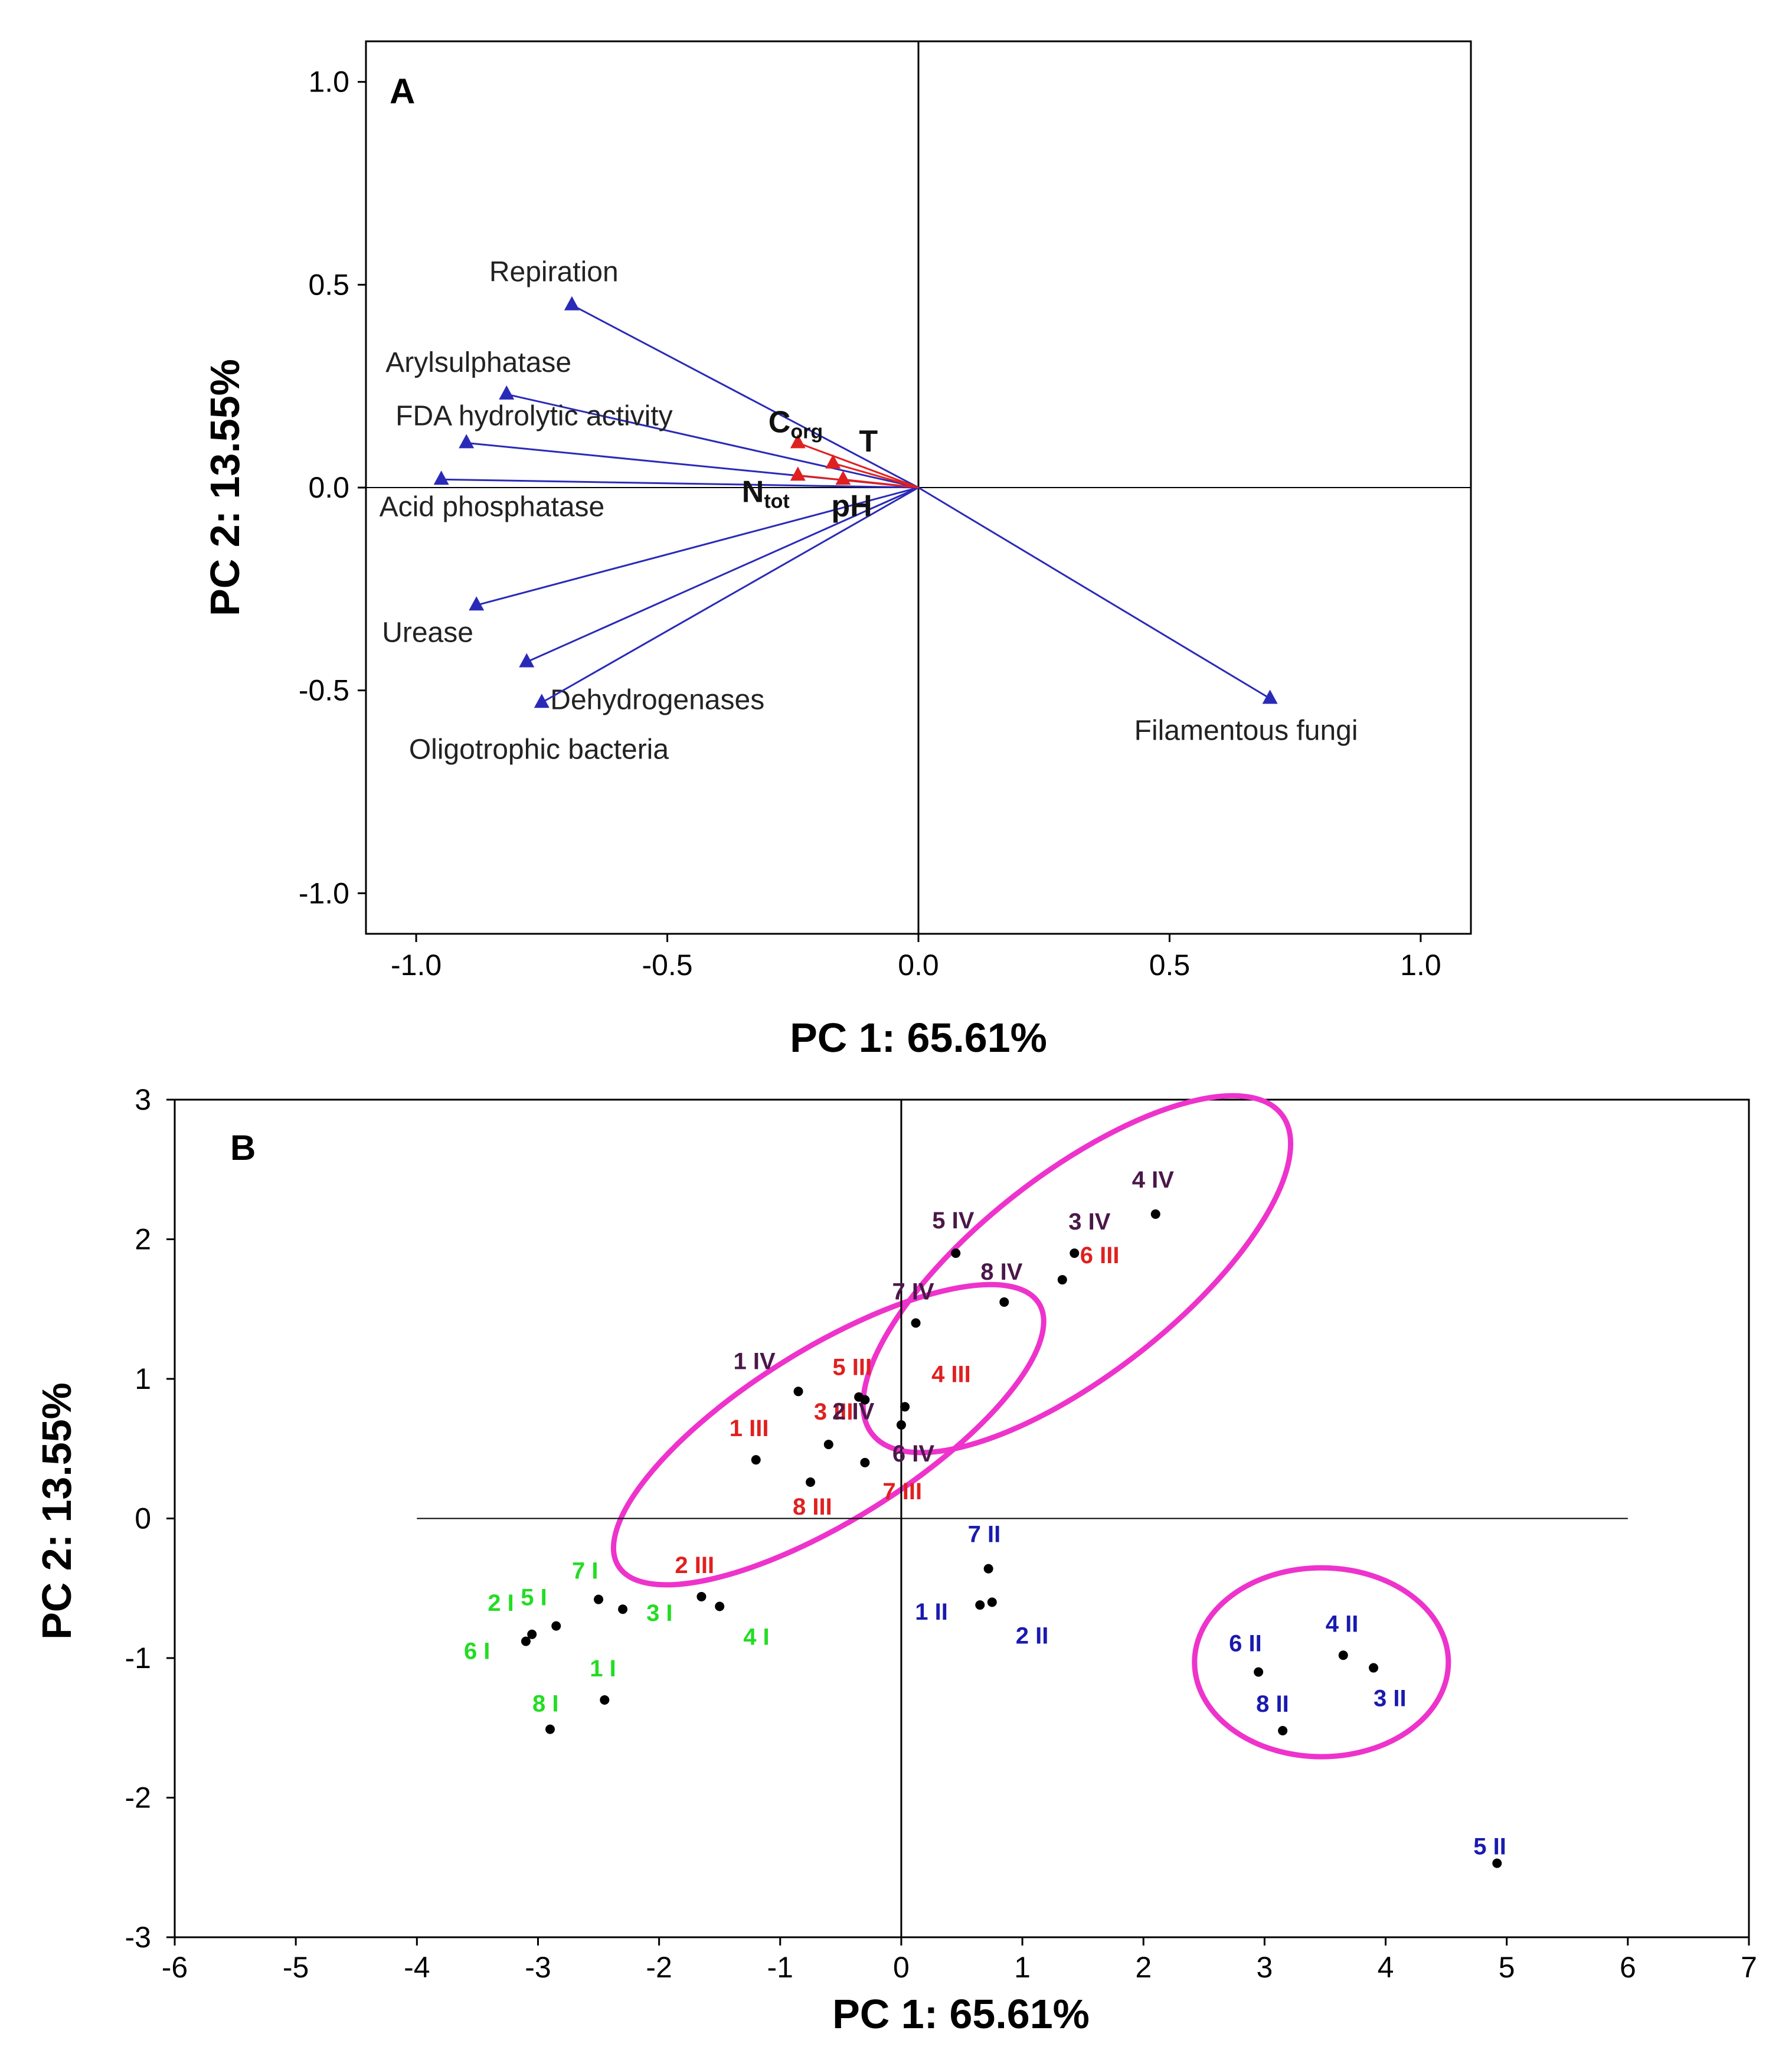  I want to click on point-label-8-i: 8 I, so click(545, 1704).